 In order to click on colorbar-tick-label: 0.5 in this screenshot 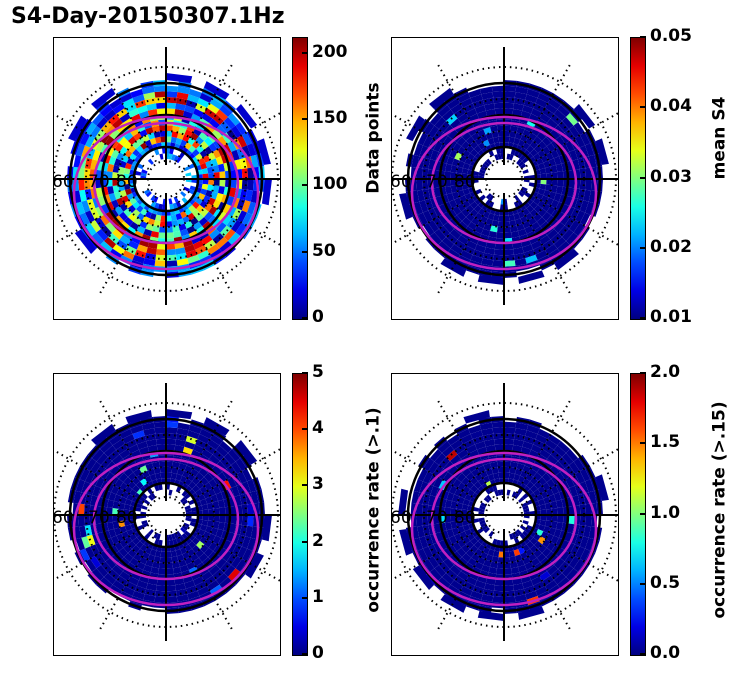, I will do `click(665, 582)`.